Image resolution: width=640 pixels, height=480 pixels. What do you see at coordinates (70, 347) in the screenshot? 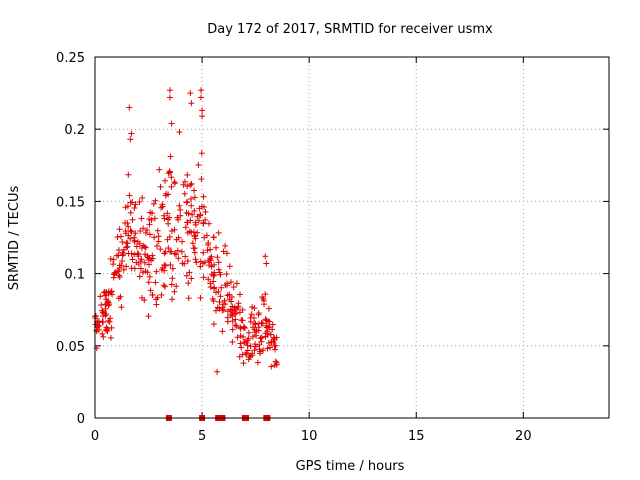
I see `y-tick-label: 0.05` at bounding box center [70, 347].